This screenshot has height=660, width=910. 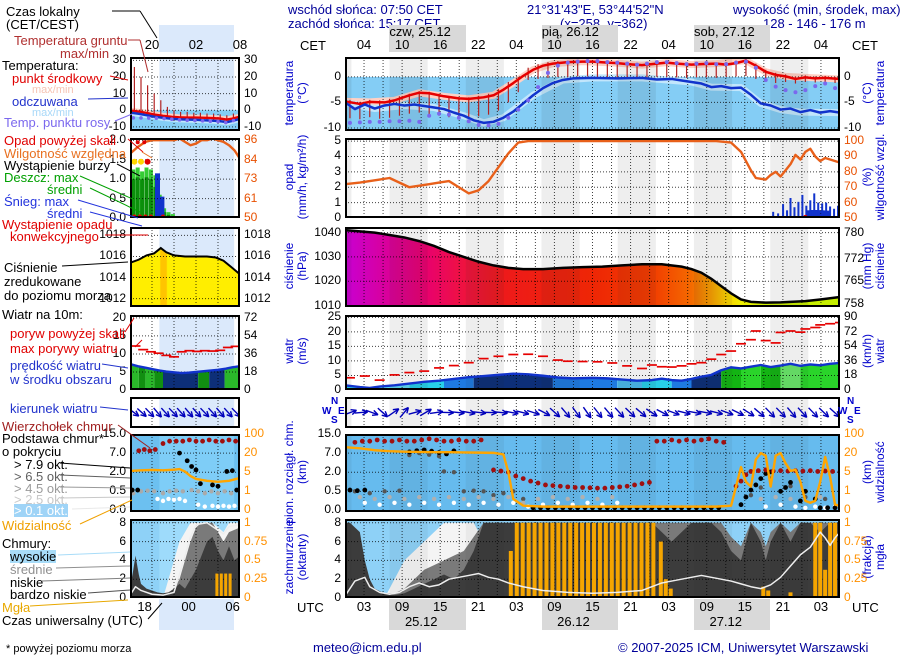 What do you see at coordinates (402, 44) in the screenshot?
I see `cet-hour-tick: 10` at bounding box center [402, 44].